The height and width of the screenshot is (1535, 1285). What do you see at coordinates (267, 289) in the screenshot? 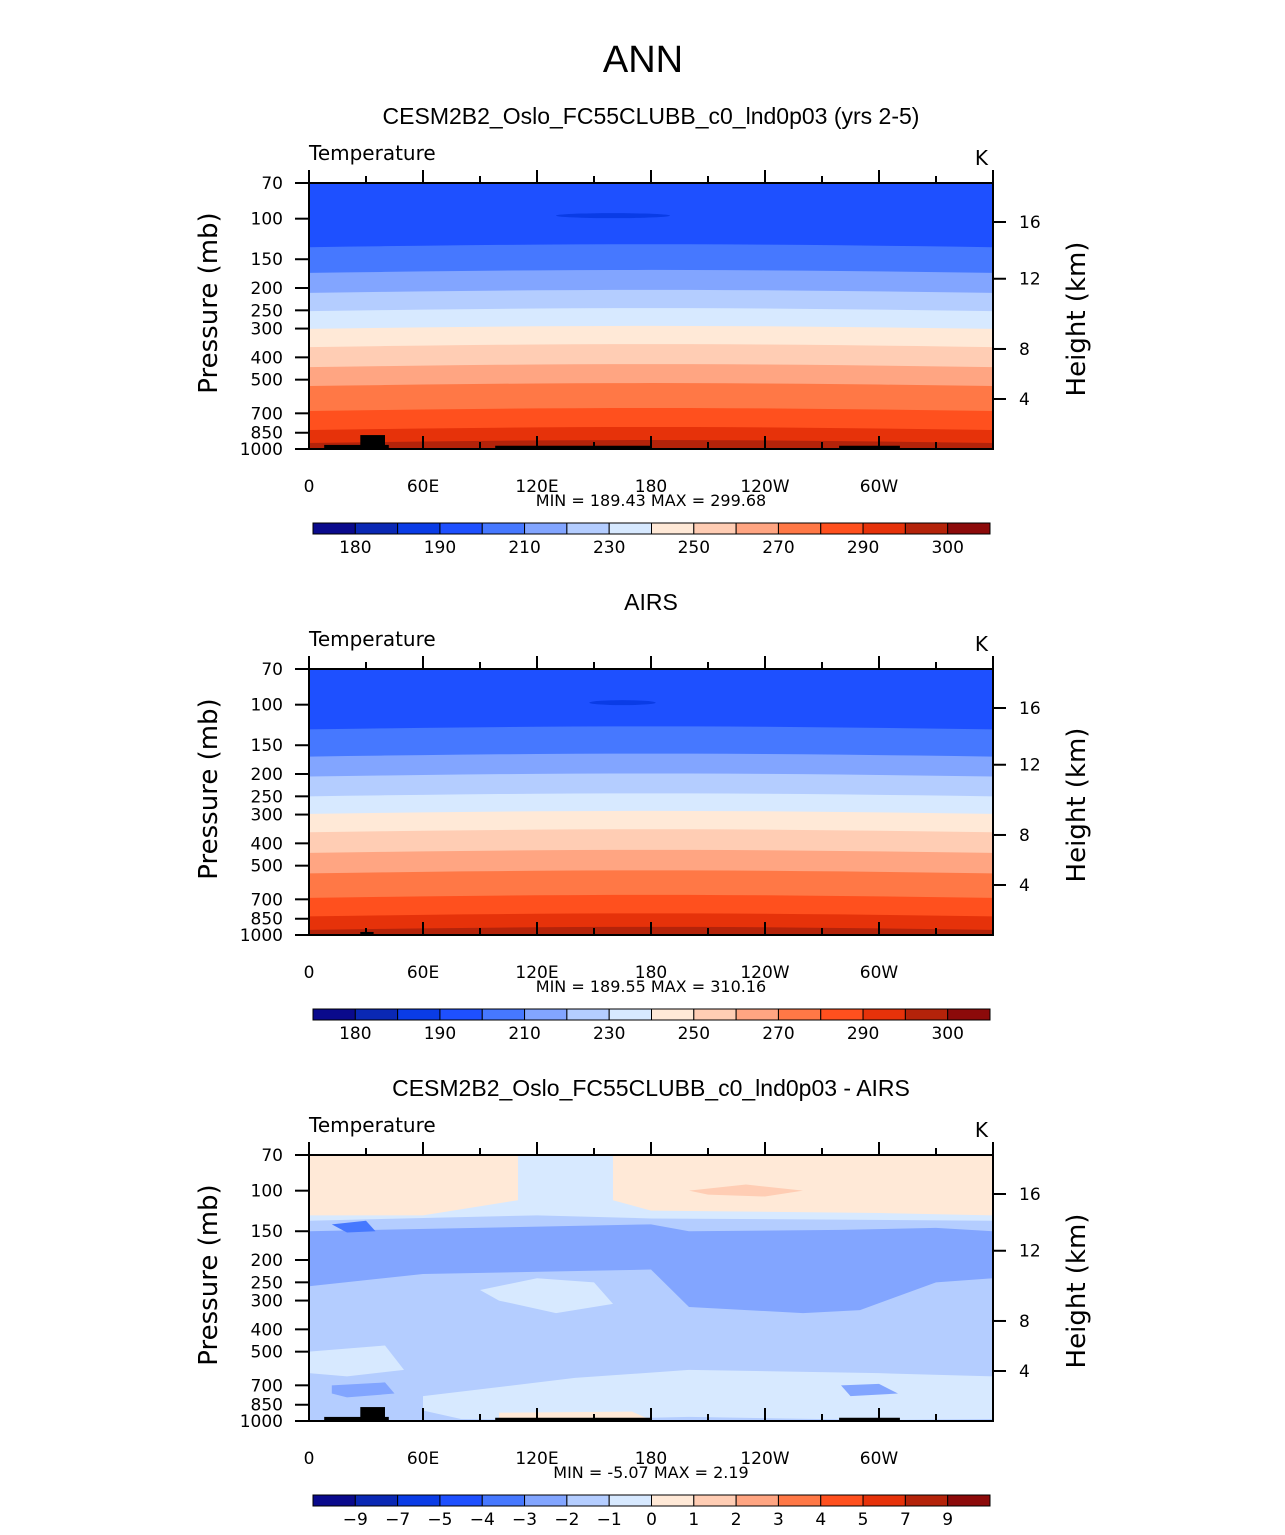
I see `y-tick-label: 200` at bounding box center [267, 289].